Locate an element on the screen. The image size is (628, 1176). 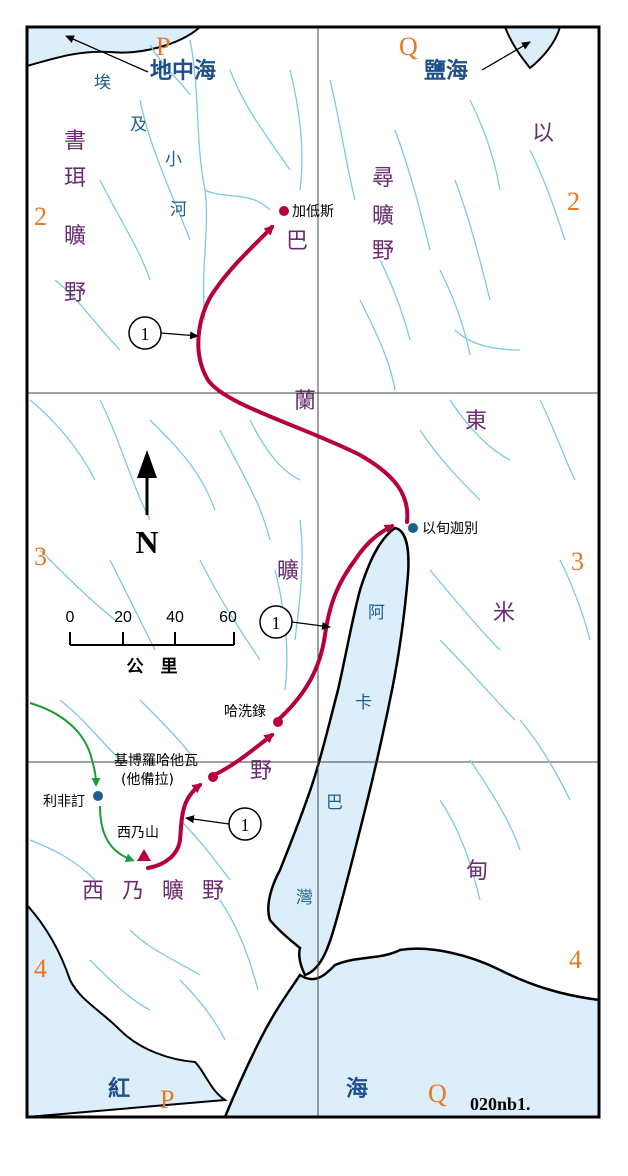
gulf-of-aqaba-char: 卡 is located at coordinates (363, 703).